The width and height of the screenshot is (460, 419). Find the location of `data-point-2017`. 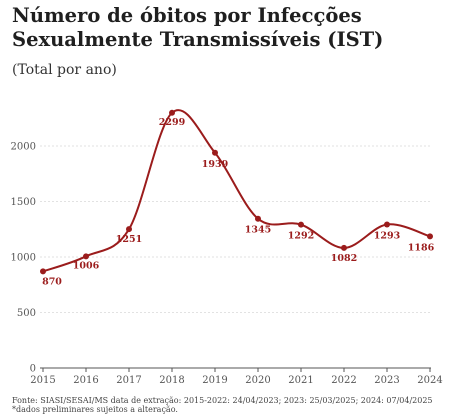

data-point-2017 is located at coordinates (129, 229).